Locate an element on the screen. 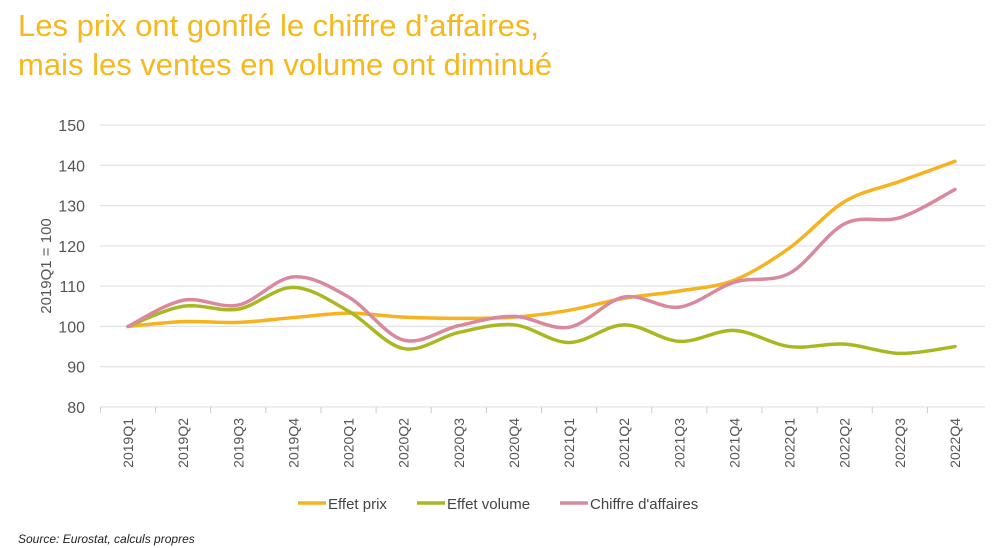  legend-label: Effet volume is located at coordinates (488, 504).